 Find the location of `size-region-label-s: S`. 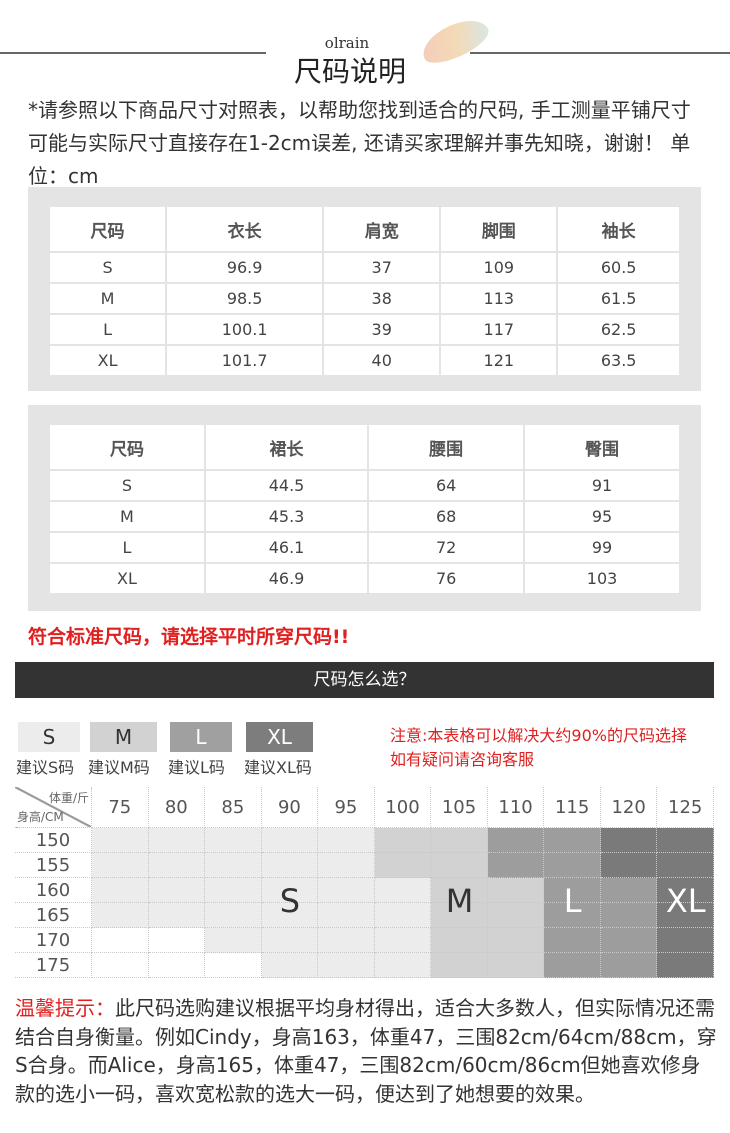

size-region-label-s: S is located at coordinates (290, 901).